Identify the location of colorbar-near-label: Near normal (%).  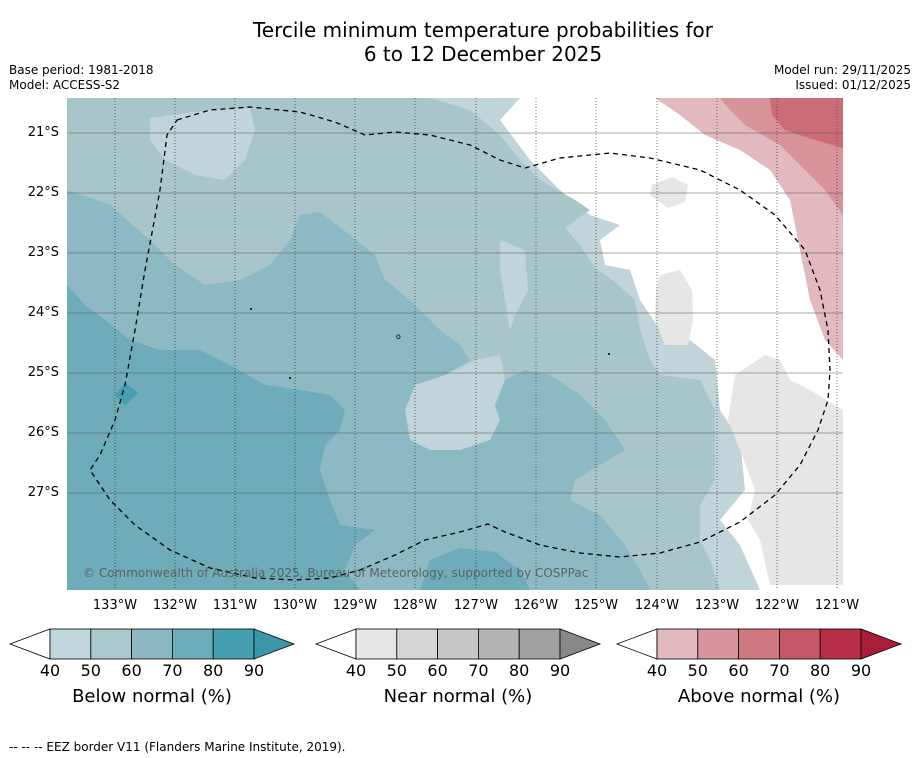
(458, 696).